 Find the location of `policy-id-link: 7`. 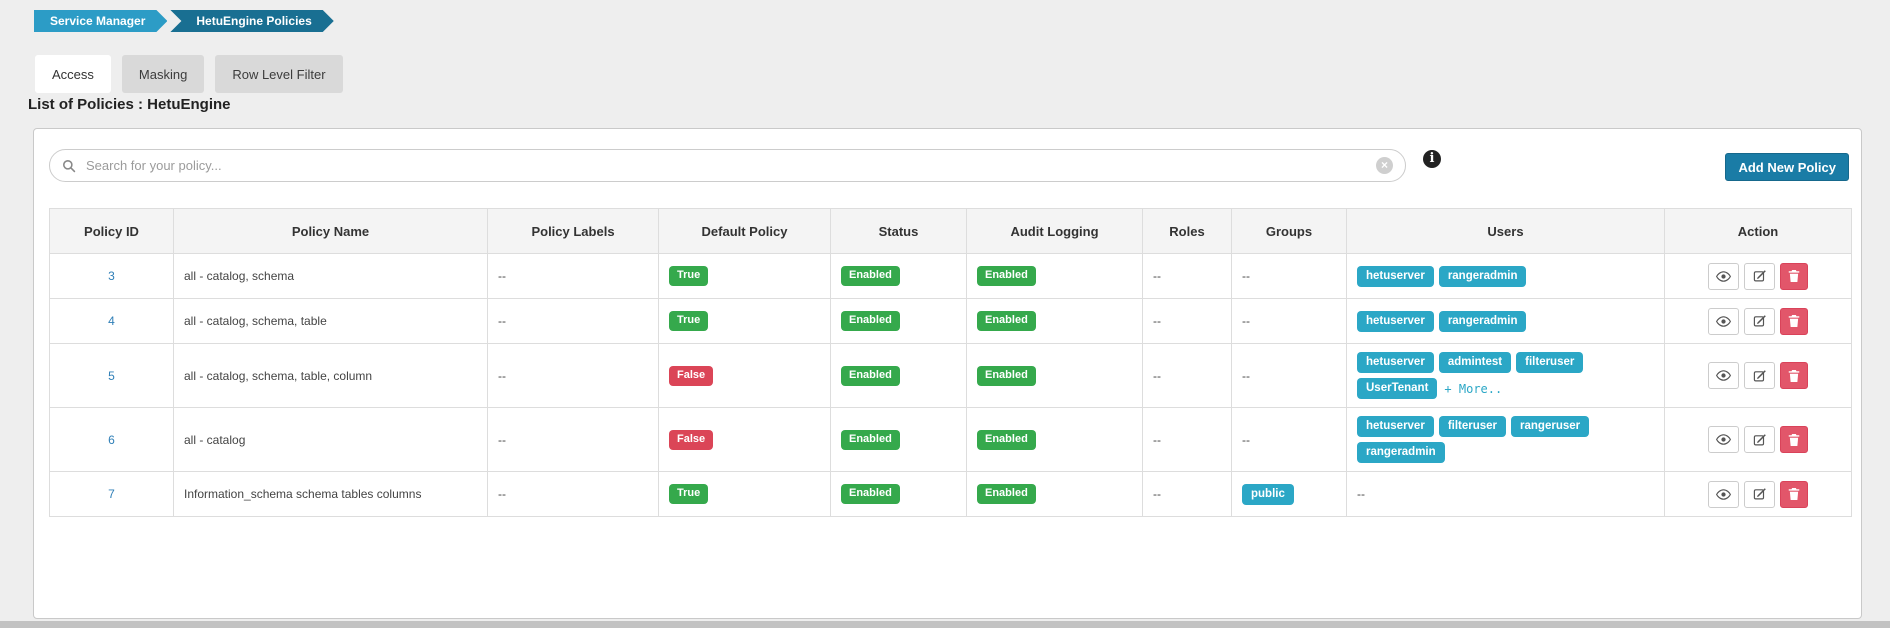

policy-id-link: 7 is located at coordinates (111, 494).